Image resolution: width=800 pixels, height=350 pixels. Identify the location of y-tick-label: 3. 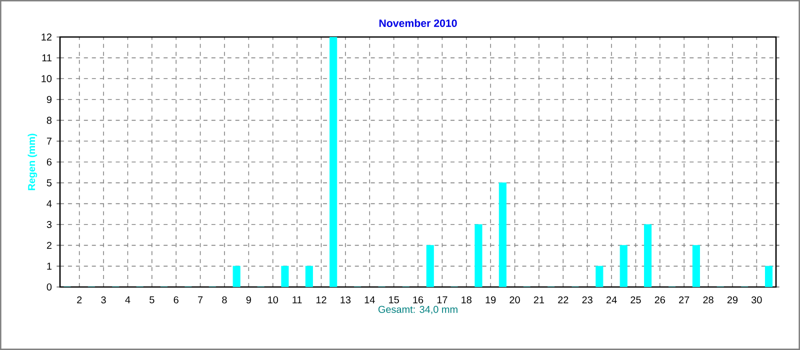
(49, 224).